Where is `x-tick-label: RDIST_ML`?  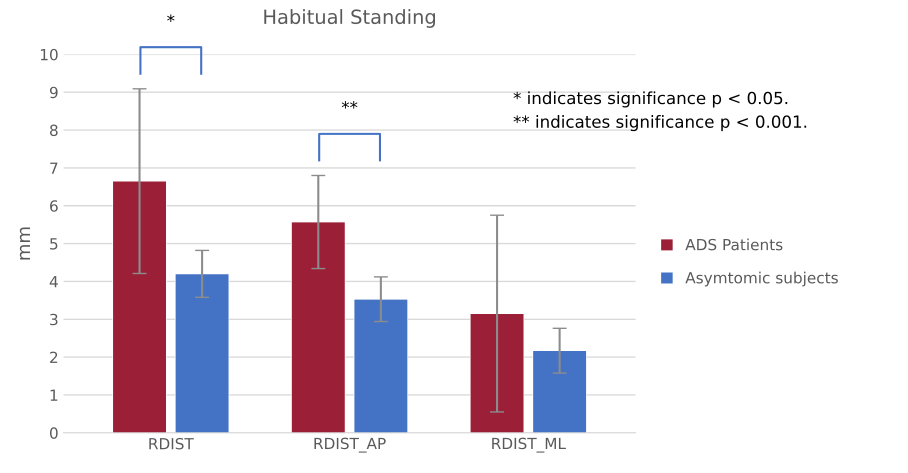 x-tick-label: RDIST_ML is located at coordinates (529, 445).